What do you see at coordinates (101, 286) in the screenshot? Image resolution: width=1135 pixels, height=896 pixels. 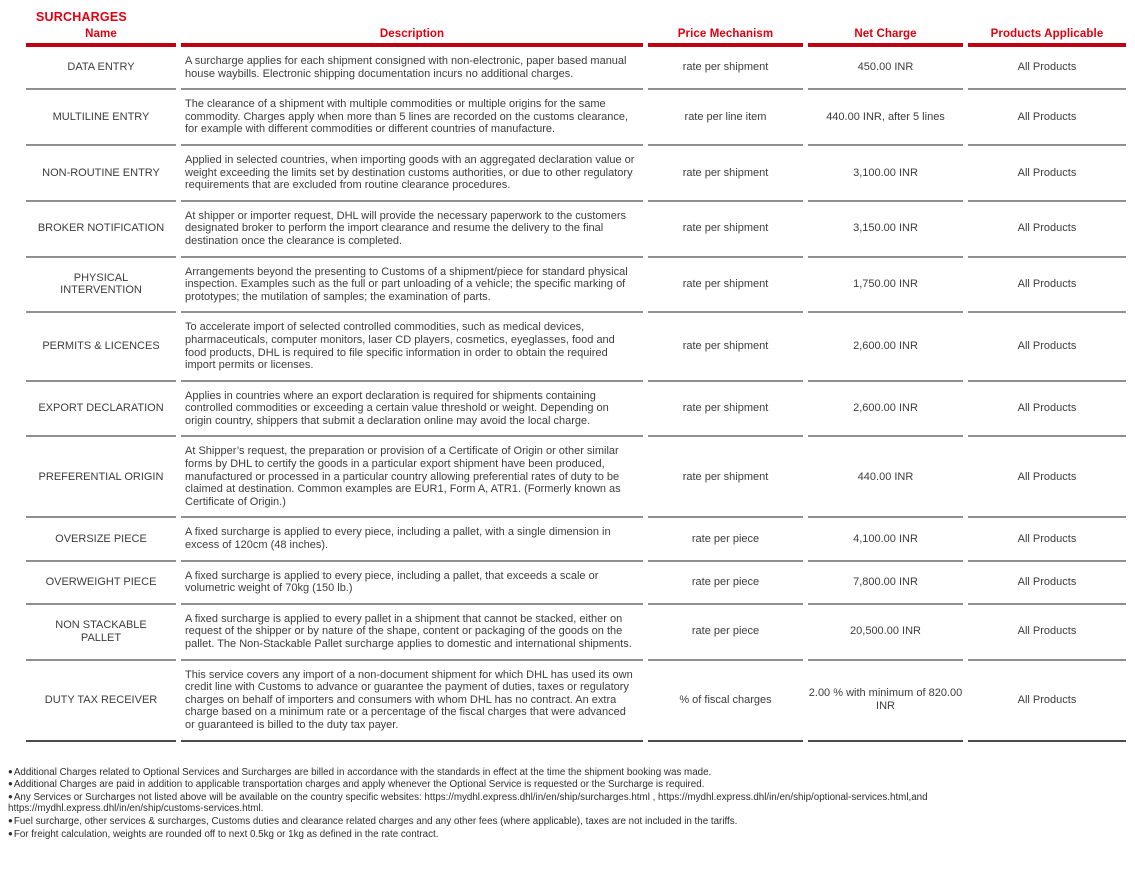 I see `name-cell: PHYSICAL INTERVENTION` at bounding box center [101, 286].